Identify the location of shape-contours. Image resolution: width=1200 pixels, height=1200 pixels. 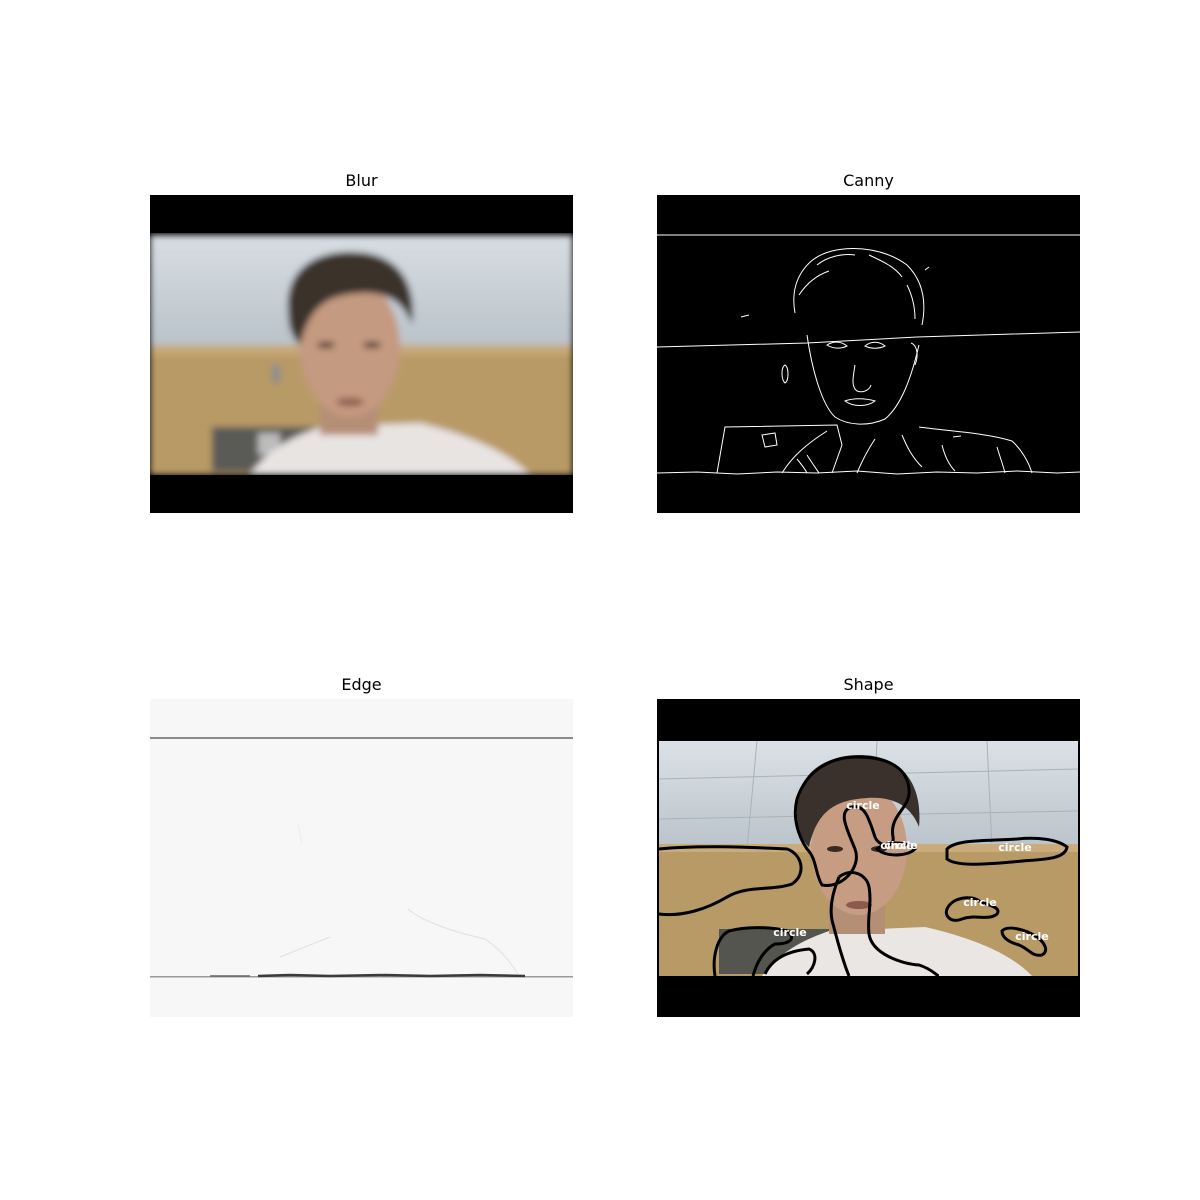
(863, 866).